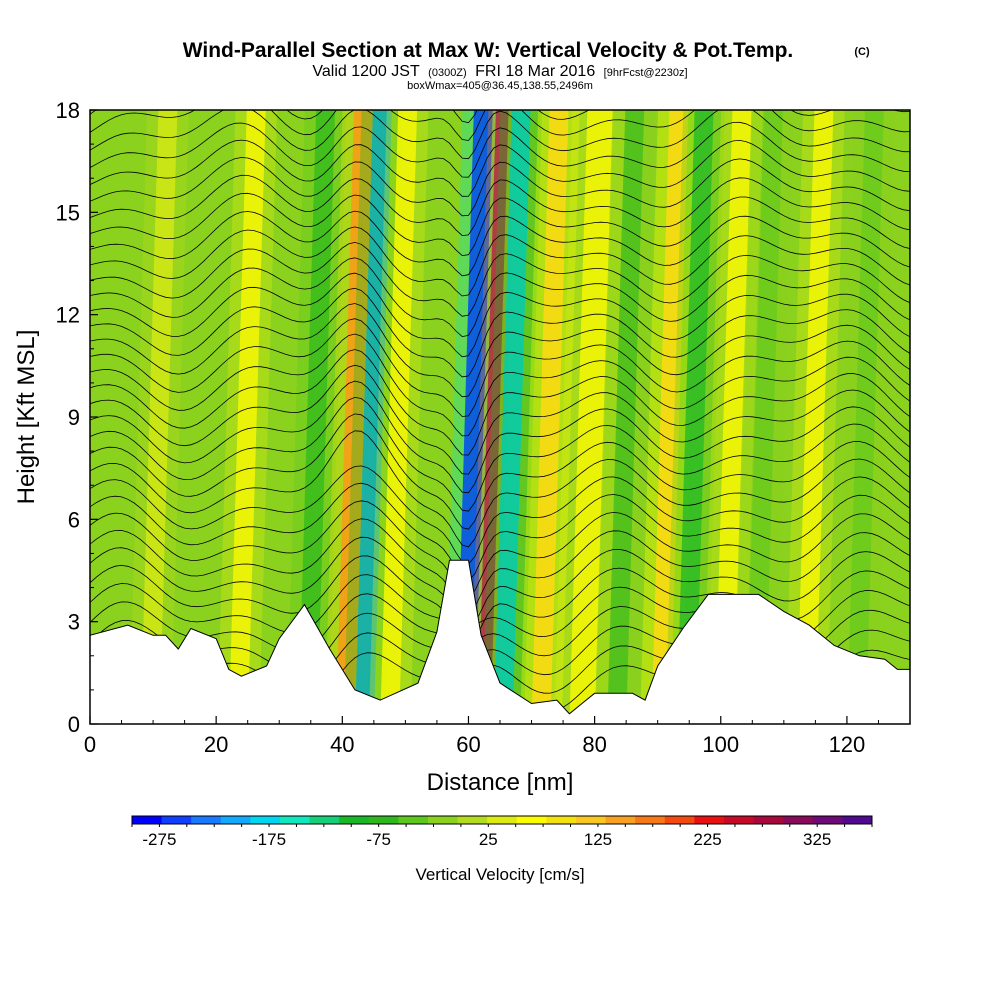 The height and width of the screenshot is (1000, 1000). Describe the element at coordinates (68, 212) in the screenshot. I see `y-tick-label: 15` at that location.